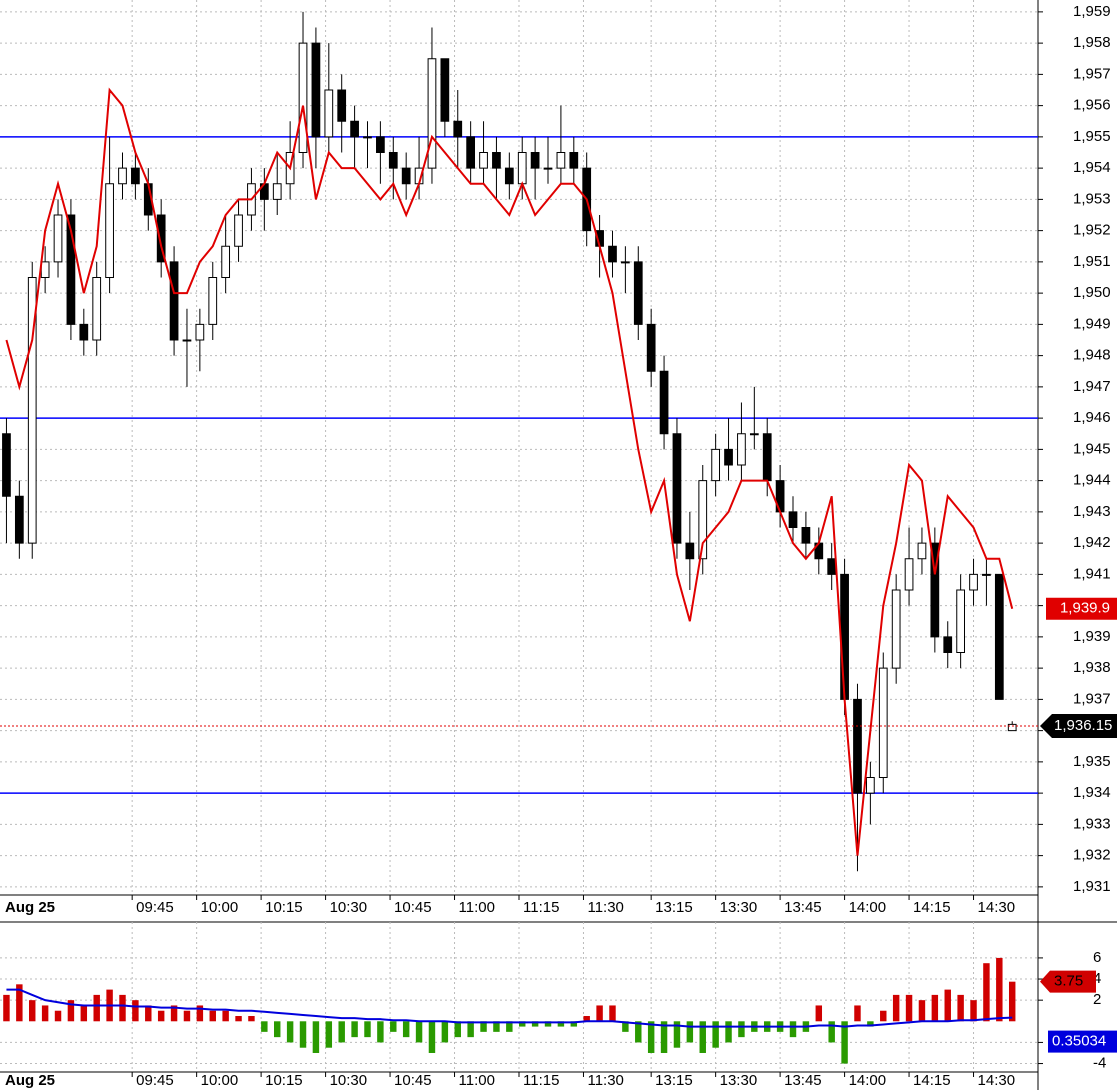 Image resolution: width=1117 pixels, height=1090 pixels. I want to click on y-tick-label: 1,958, so click(1092, 42).